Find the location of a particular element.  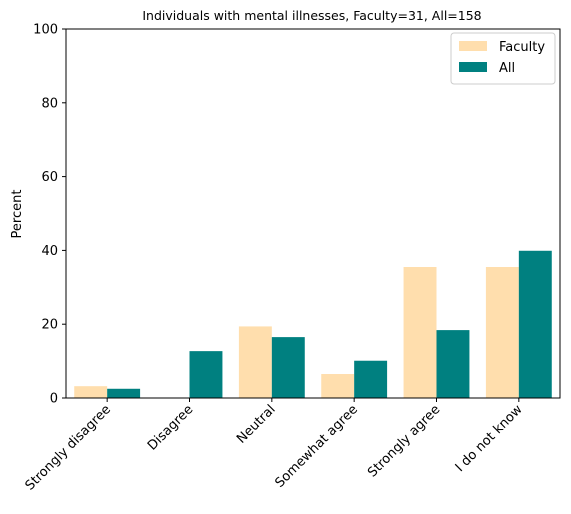

legend-label-all: All is located at coordinates (507, 68).